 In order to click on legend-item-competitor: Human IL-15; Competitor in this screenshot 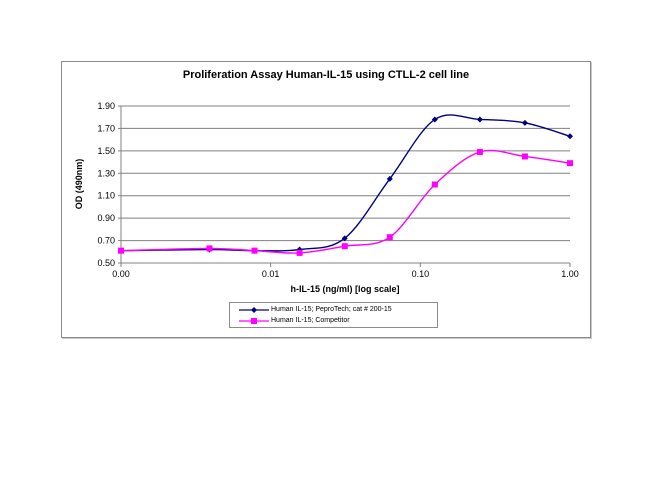, I will do `click(290, 320)`.